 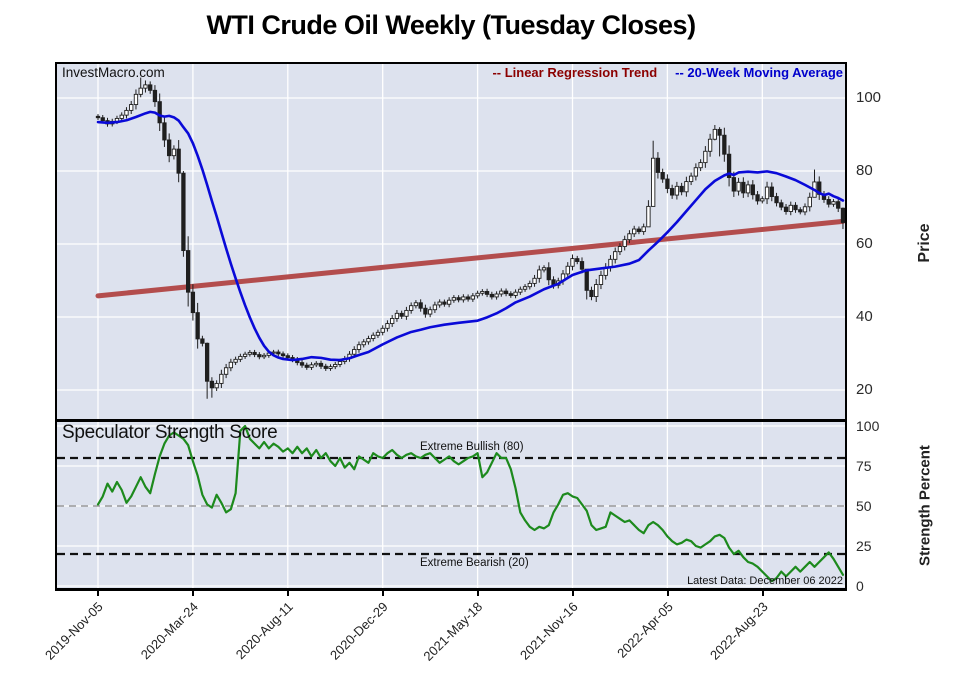 I want to click on chart-title: WTI Crude Oil Weekly (Tuesday Closes), so click(x=451, y=25).